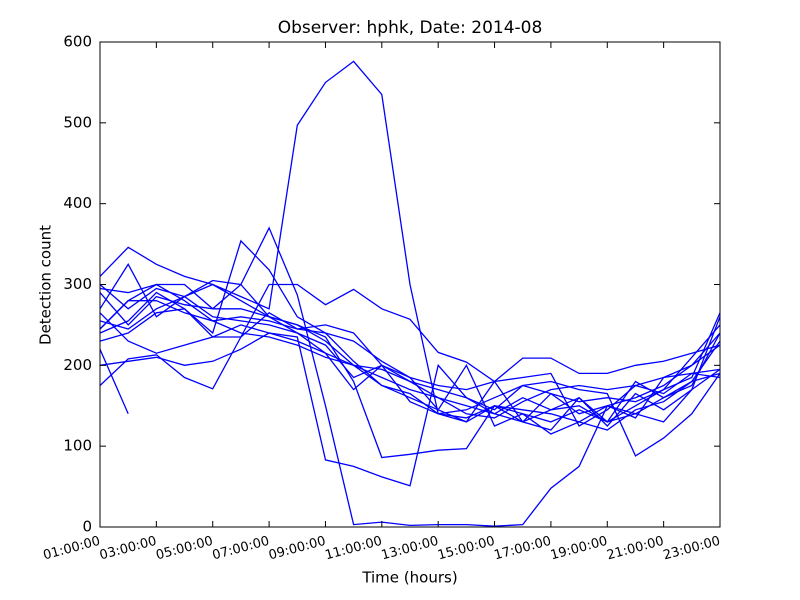 The width and height of the screenshot is (800, 600). I want to click on y-tick-label: 600, so click(77, 42).